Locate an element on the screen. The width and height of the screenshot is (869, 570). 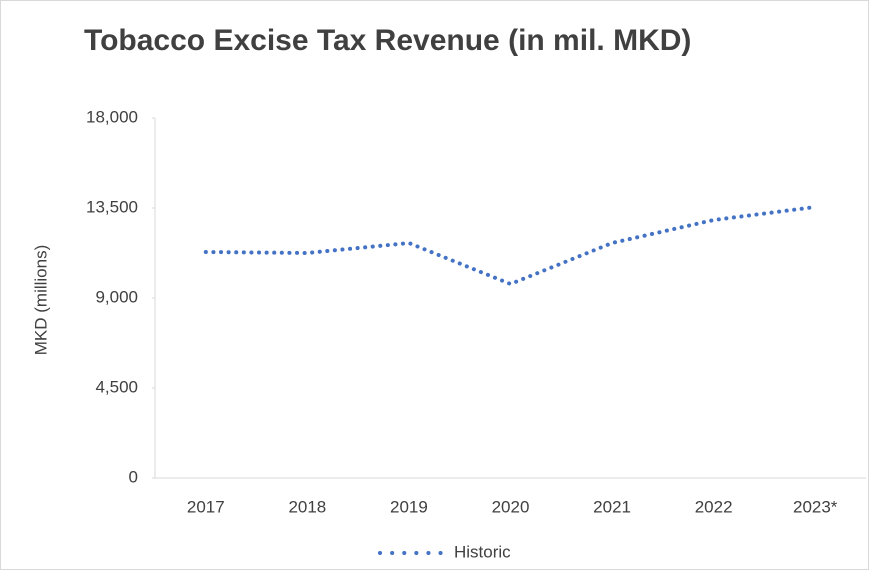
y-tick-label: 4,500 is located at coordinates (116, 386).